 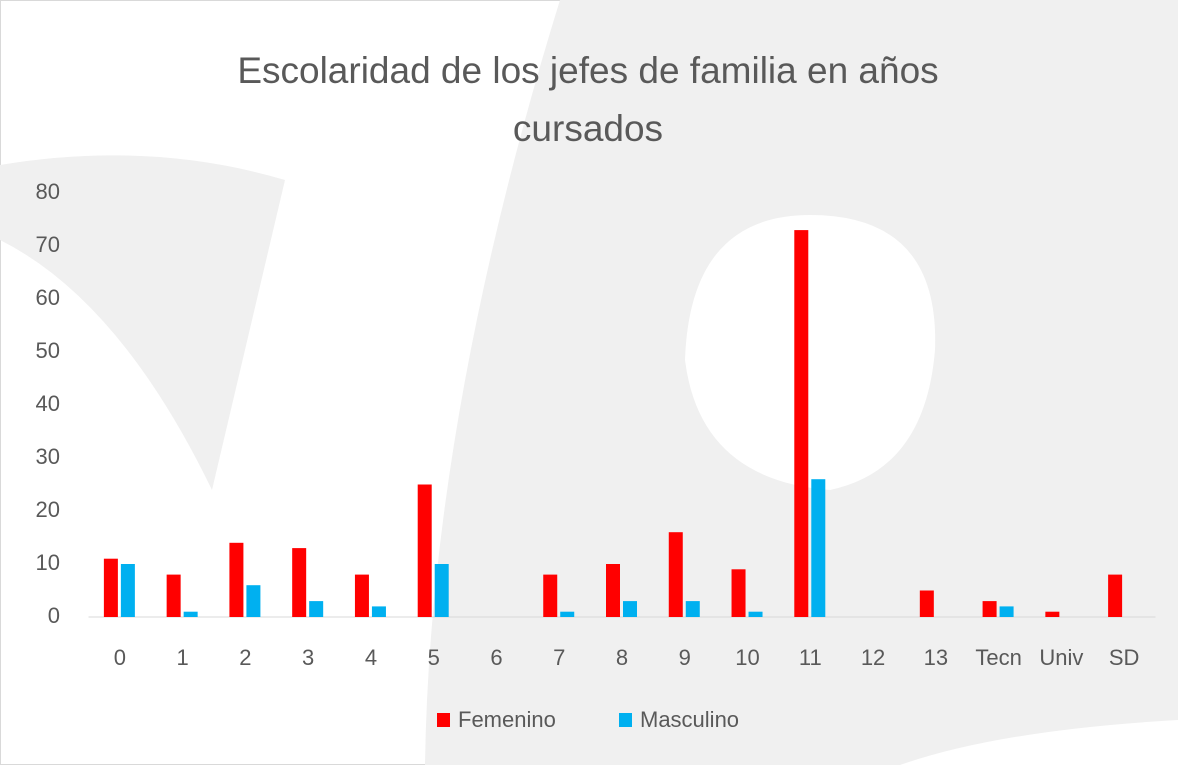 What do you see at coordinates (183, 657) in the screenshot?
I see `x-tick-label: 1` at bounding box center [183, 657].